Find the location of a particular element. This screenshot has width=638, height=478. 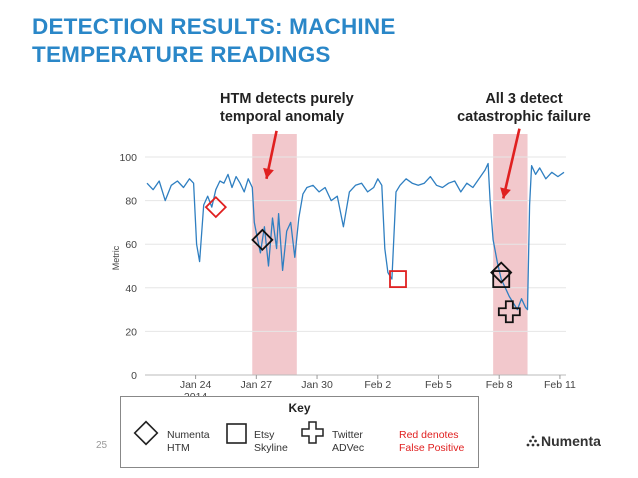

diamond-icon is located at coordinates (146, 433).